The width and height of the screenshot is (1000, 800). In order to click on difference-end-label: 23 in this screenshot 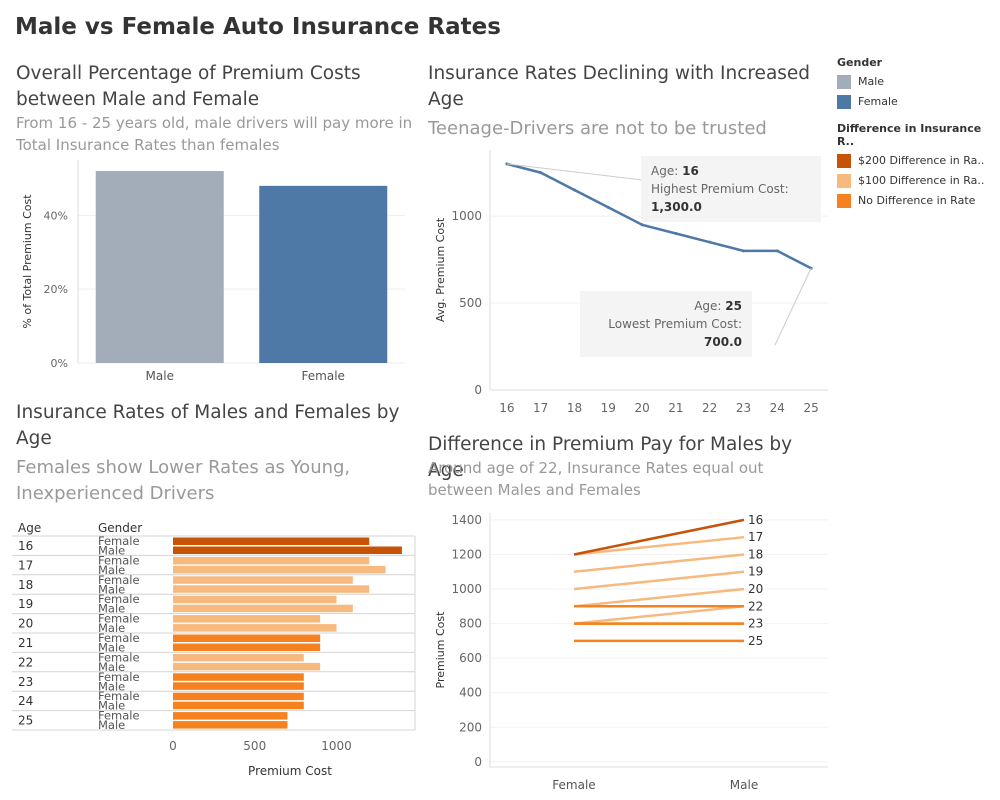, I will do `click(755, 624)`.